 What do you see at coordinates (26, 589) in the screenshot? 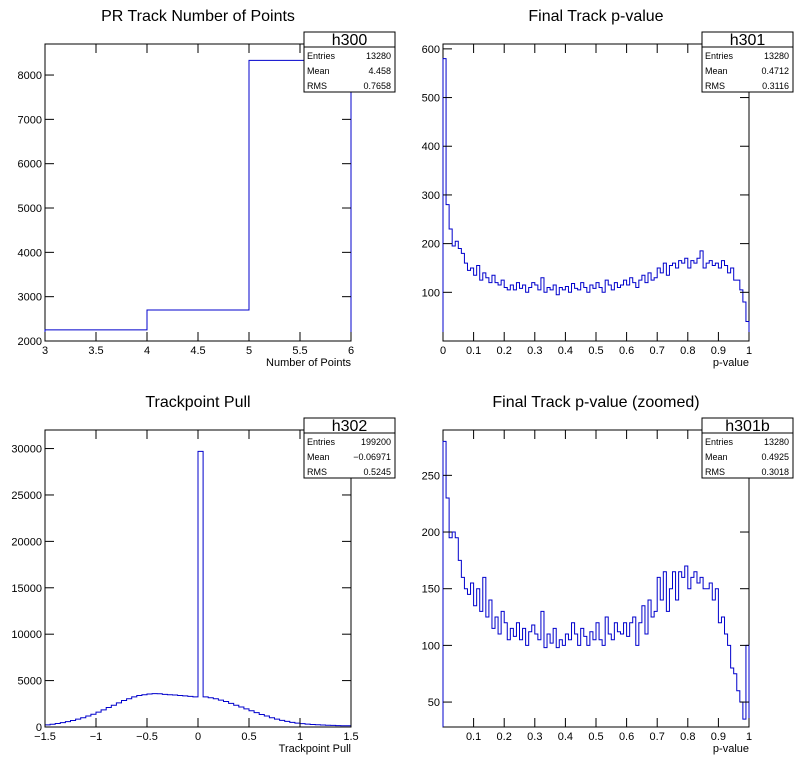
I see `y-tick-label: 15000` at bounding box center [26, 589].